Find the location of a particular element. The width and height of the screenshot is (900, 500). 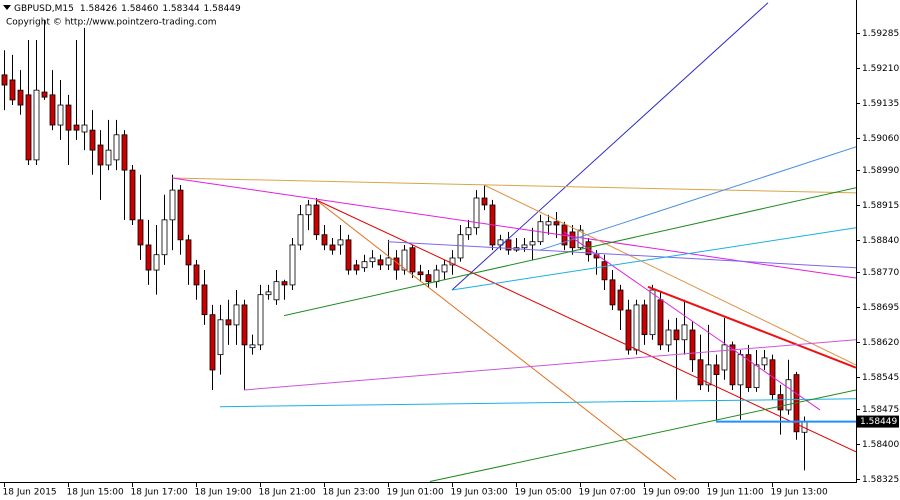

price-label: 1.58449 is located at coordinates (878, 422).